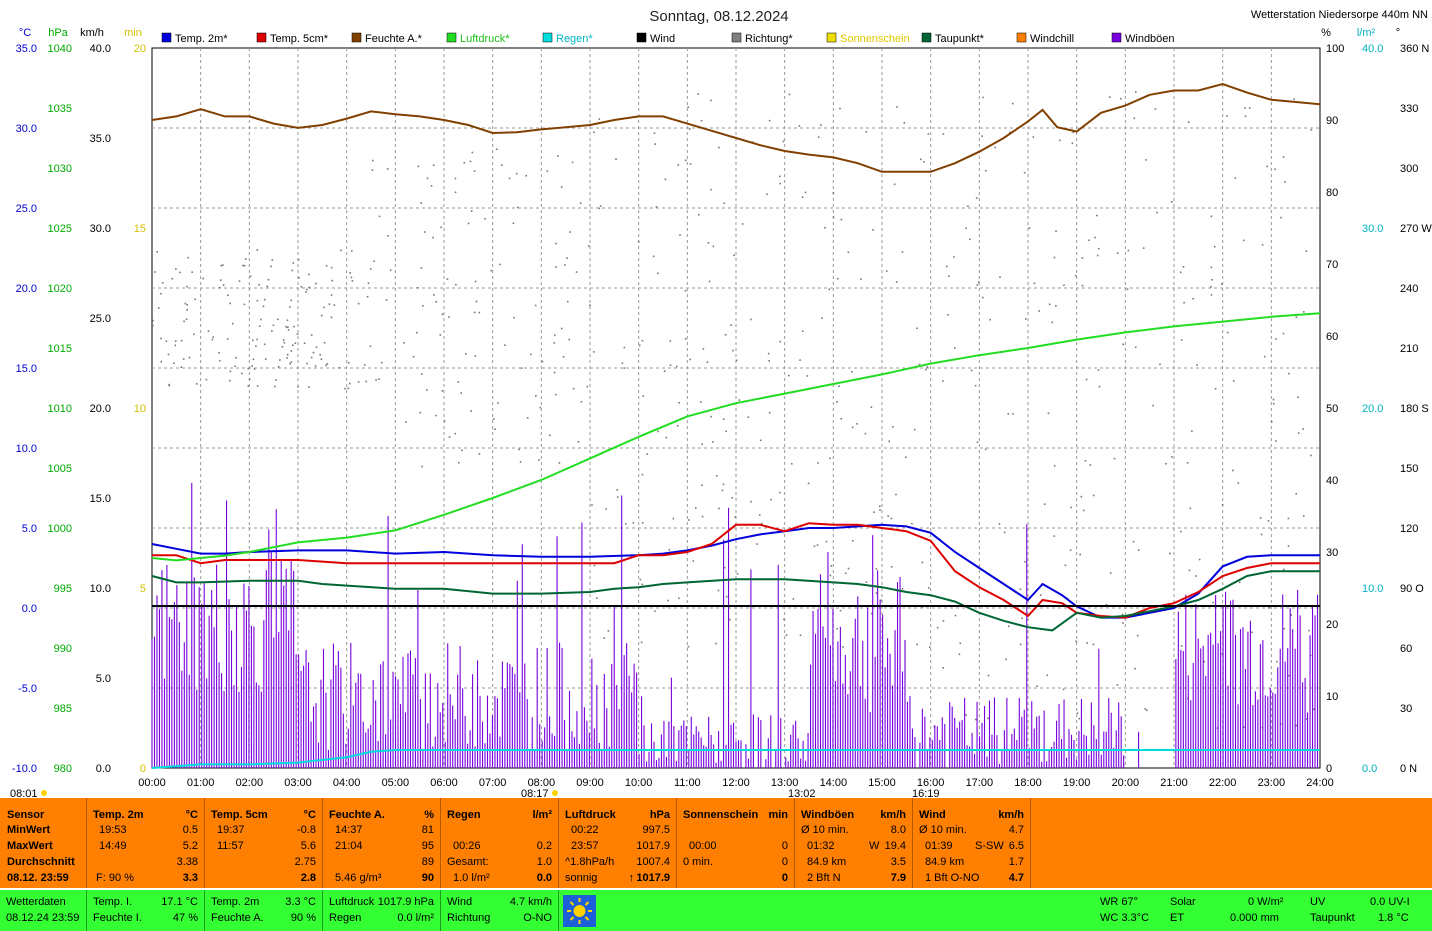  What do you see at coordinates (179, 902) in the screenshot?
I see `status-temp-i: 17.1 °C` at bounding box center [179, 902].